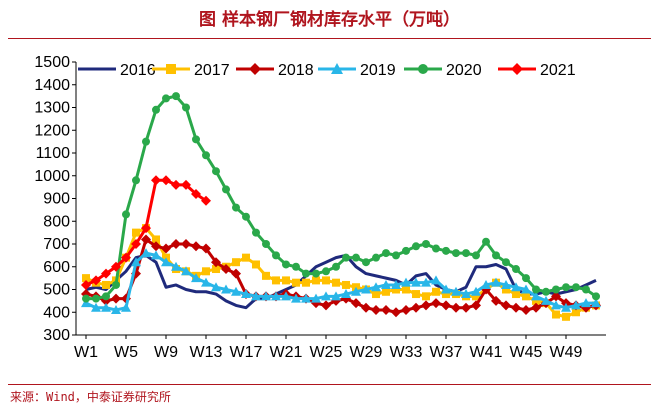 The width and height of the screenshot is (659, 418). I want to click on y-tick-label: 1400, so click(52, 85).